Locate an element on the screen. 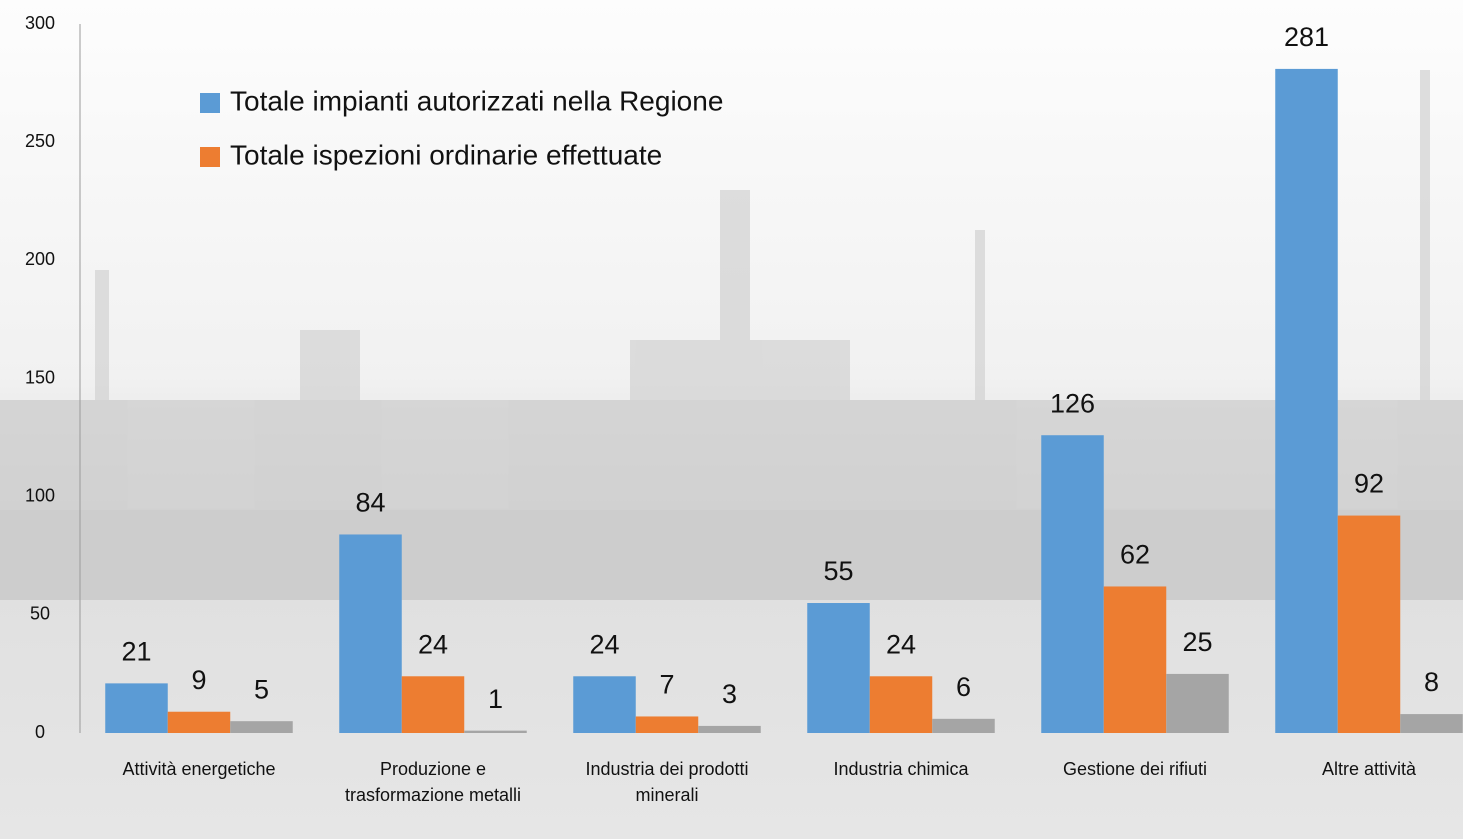 This screenshot has width=1463, height=839. value-label: 281 is located at coordinates (1306, 37).